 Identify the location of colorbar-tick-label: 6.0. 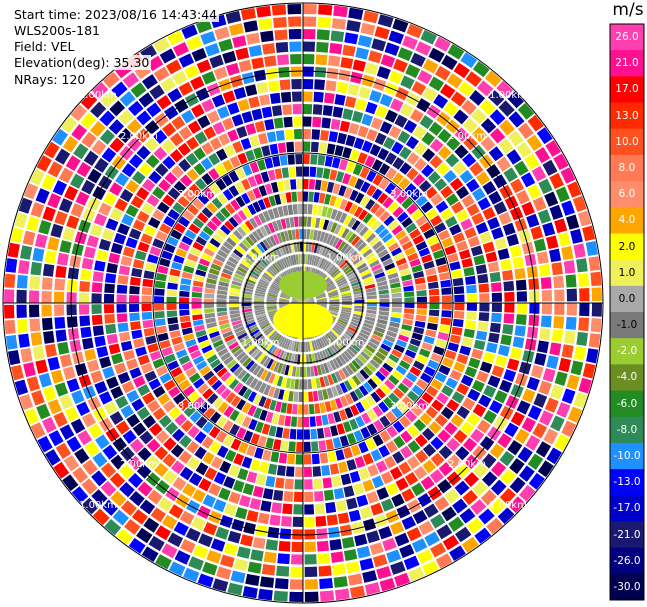
(627, 194).